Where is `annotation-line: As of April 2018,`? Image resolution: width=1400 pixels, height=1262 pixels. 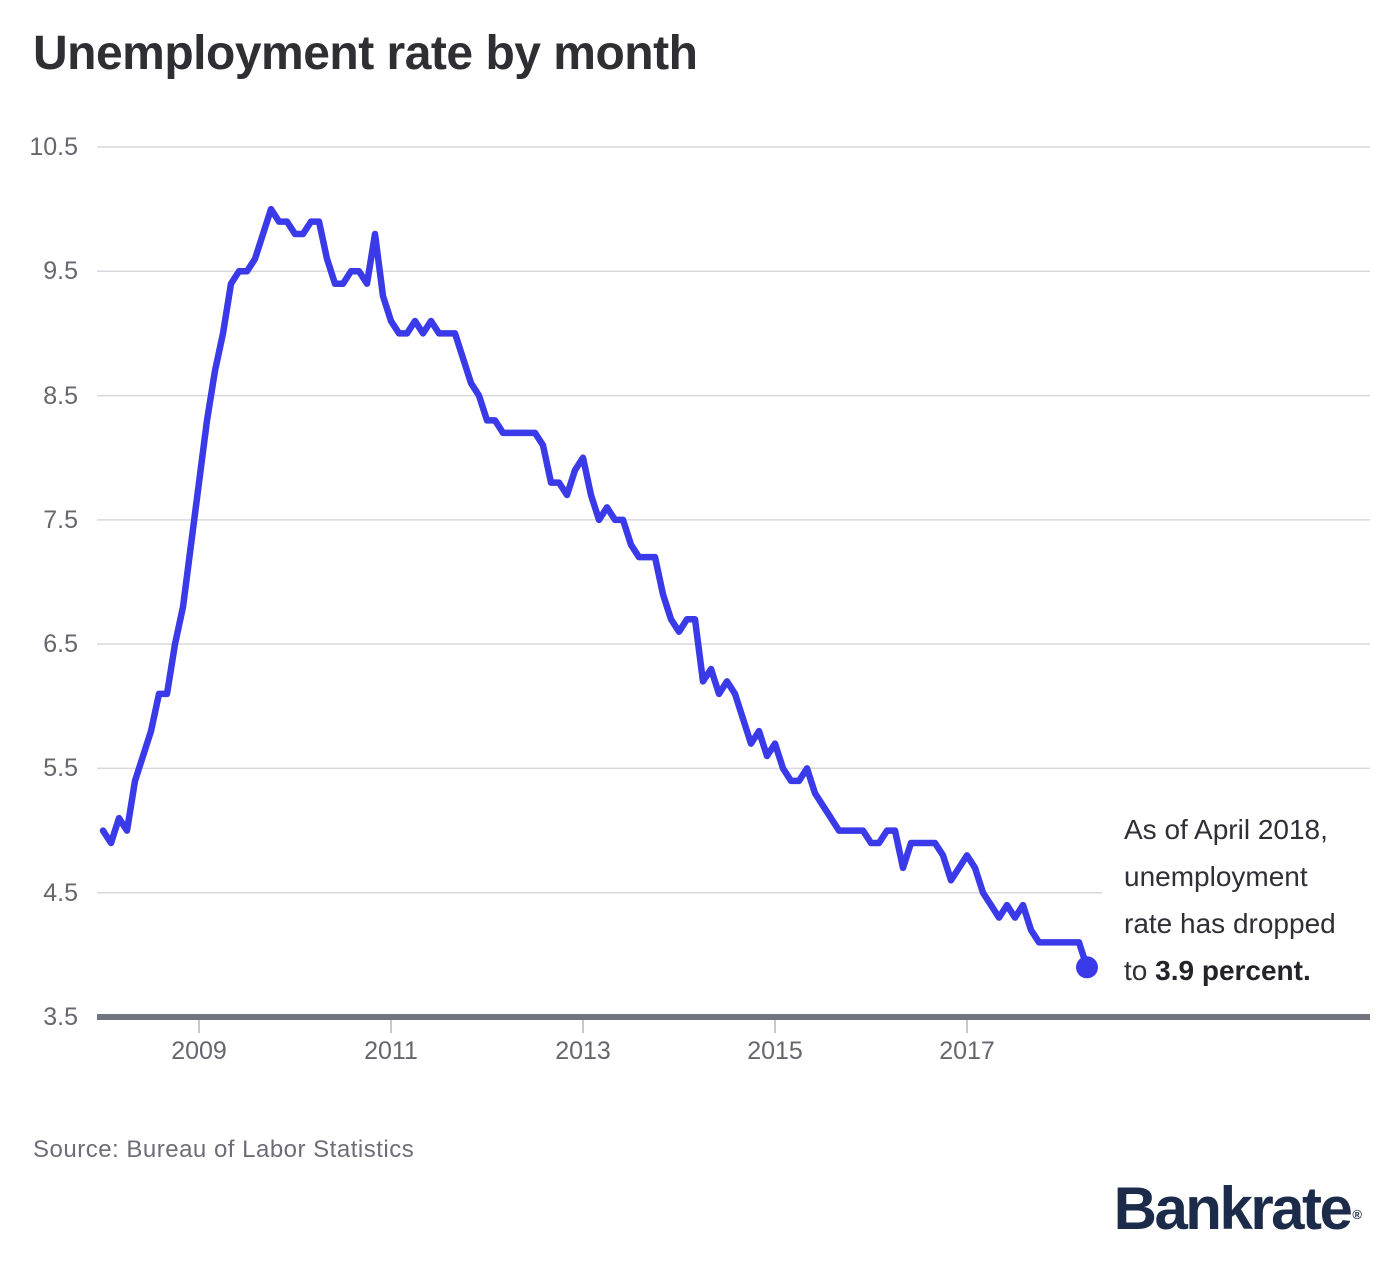 annotation-line: As of April 2018, is located at coordinates (1226, 829).